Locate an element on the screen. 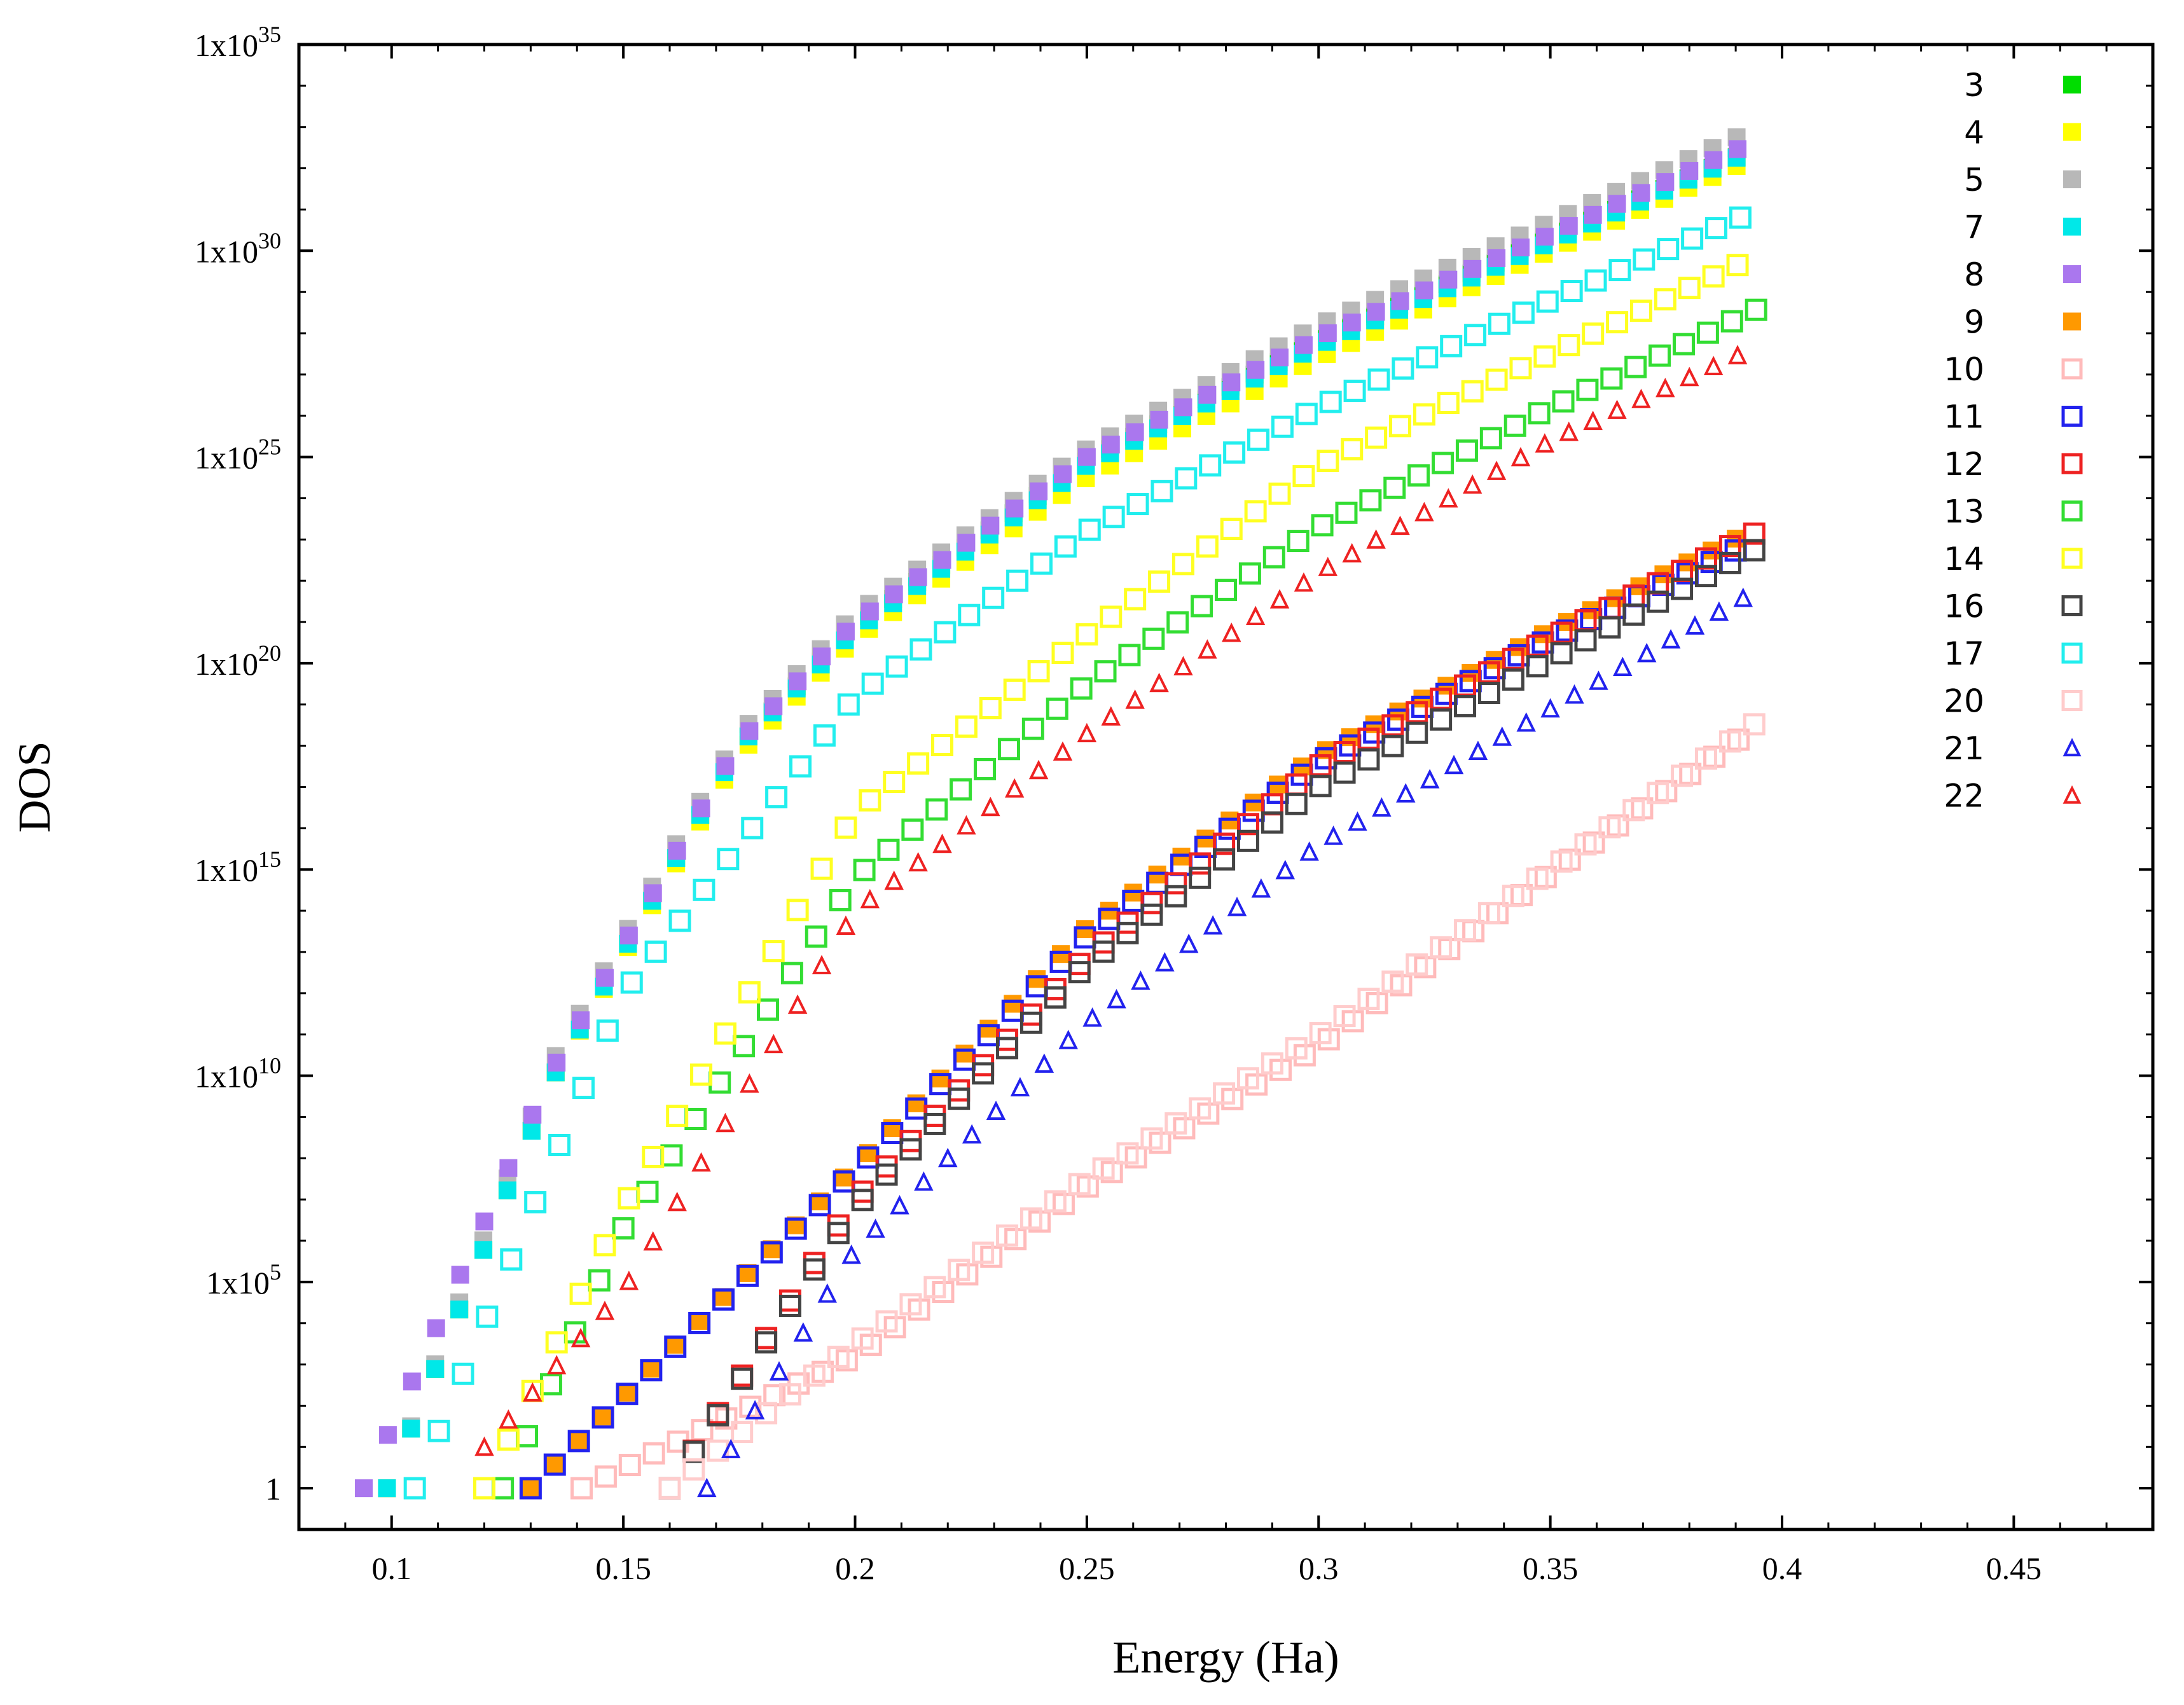  legend-label: 22 is located at coordinates (1964, 796).